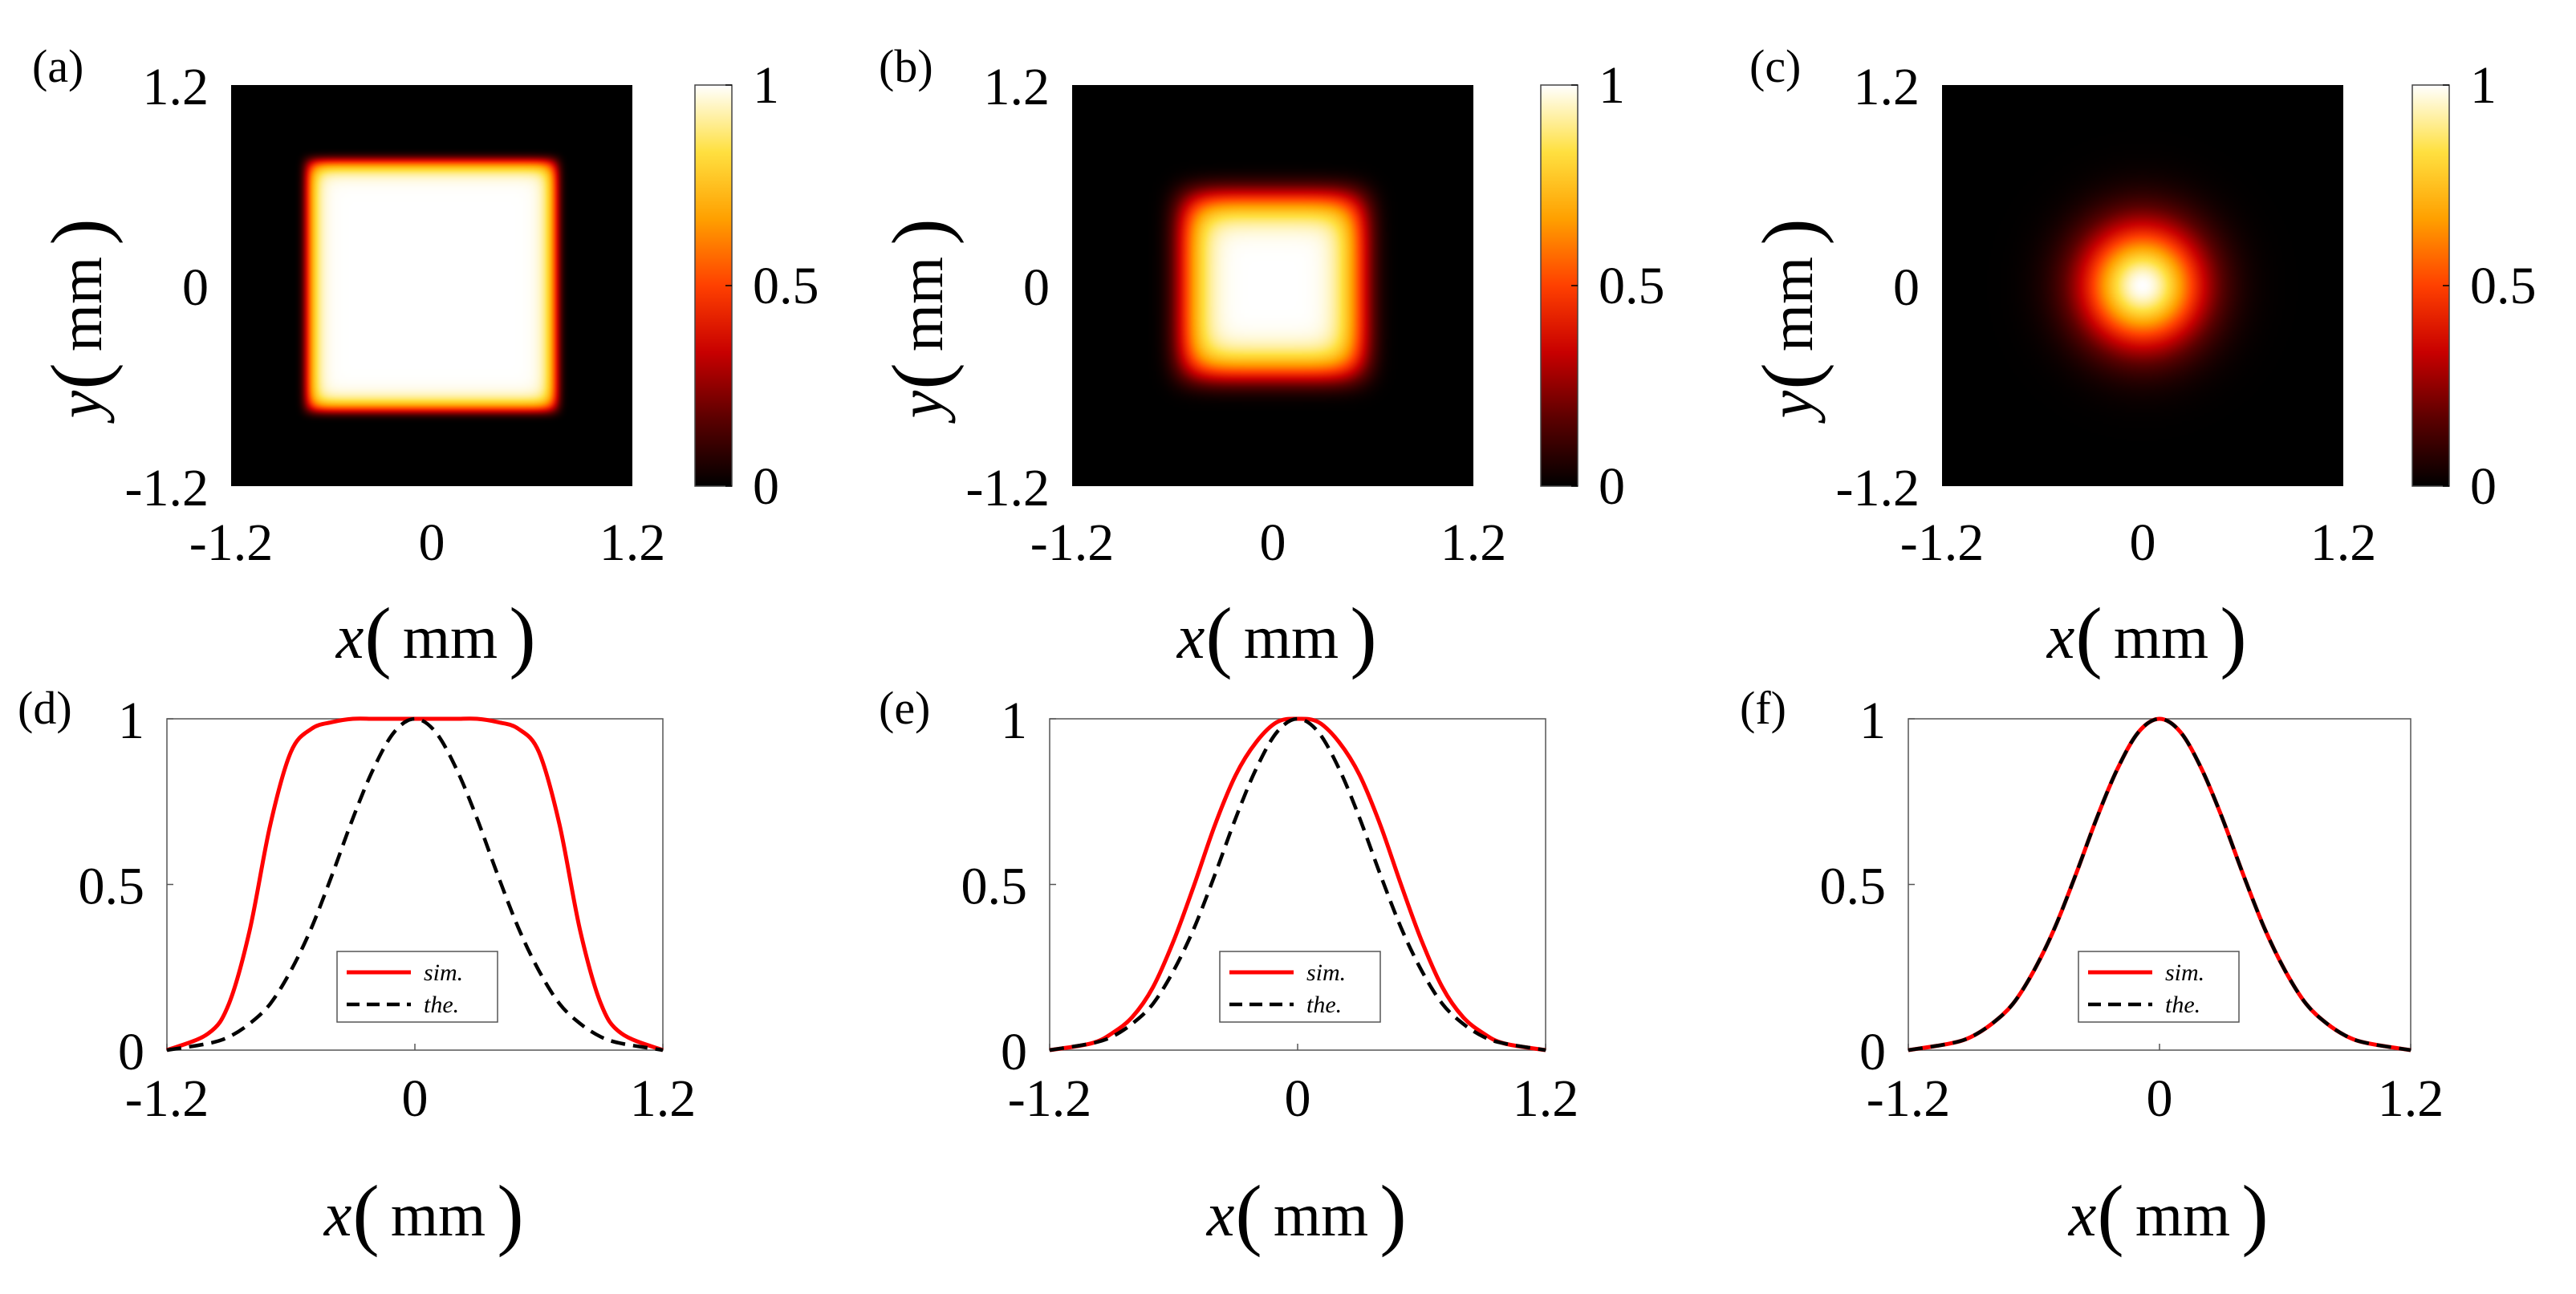 This screenshot has height=1294, width=2576. I want to click on y-axis-label: y(mm), so click(1790, 321).